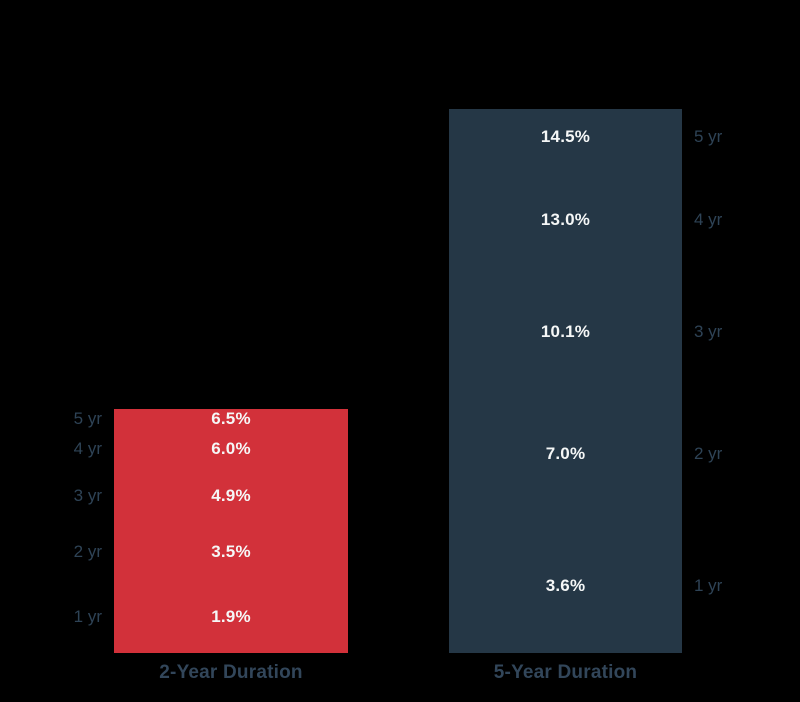  What do you see at coordinates (565, 672) in the screenshot?
I see `category-label-5-year: 5-Year Duration` at bounding box center [565, 672].